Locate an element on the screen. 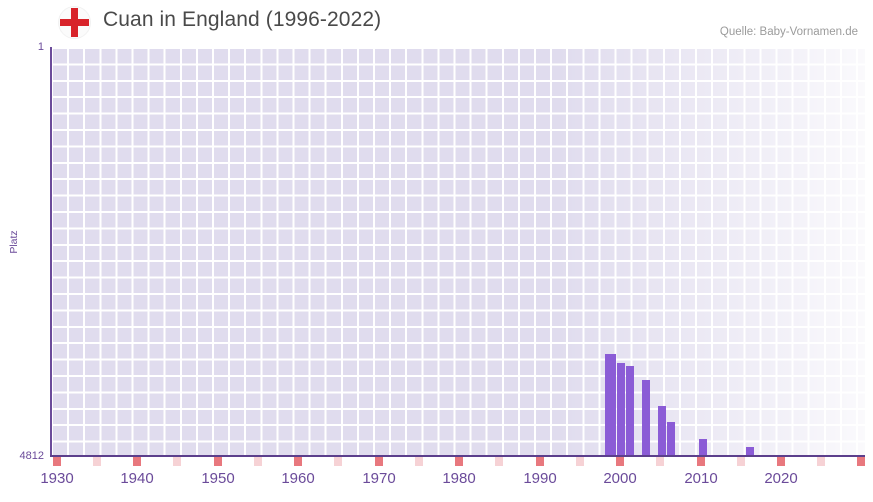 The width and height of the screenshot is (873, 502). x-axis-label-1930: 1930 is located at coordinates (57, 478).